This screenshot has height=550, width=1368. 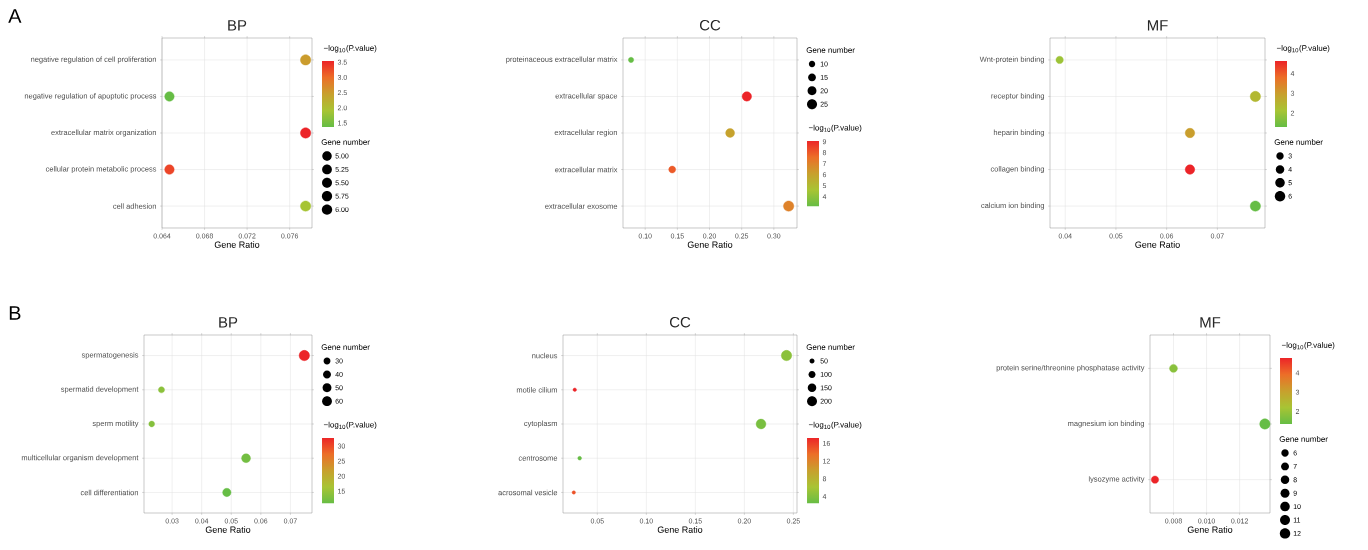 I want to click on text: A, so click(x=15, y=16).